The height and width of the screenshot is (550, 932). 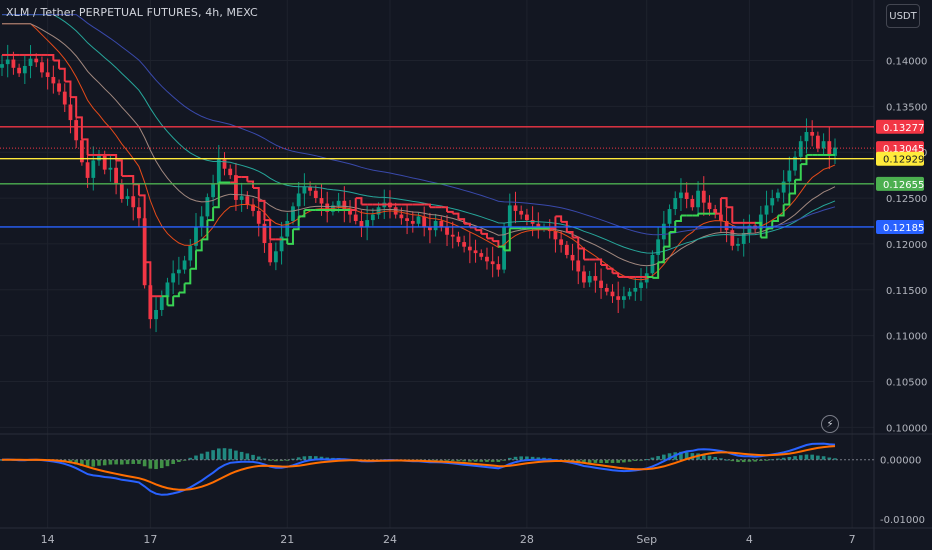 I want to click on y-tick-label: 0.13500, so click(x=906, y=107).